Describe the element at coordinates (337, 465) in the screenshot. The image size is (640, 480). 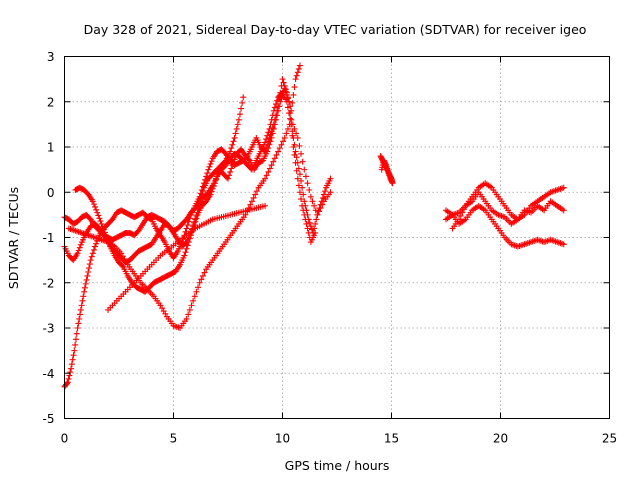
I see `x-axis-label: GPS time / hours` at that location.